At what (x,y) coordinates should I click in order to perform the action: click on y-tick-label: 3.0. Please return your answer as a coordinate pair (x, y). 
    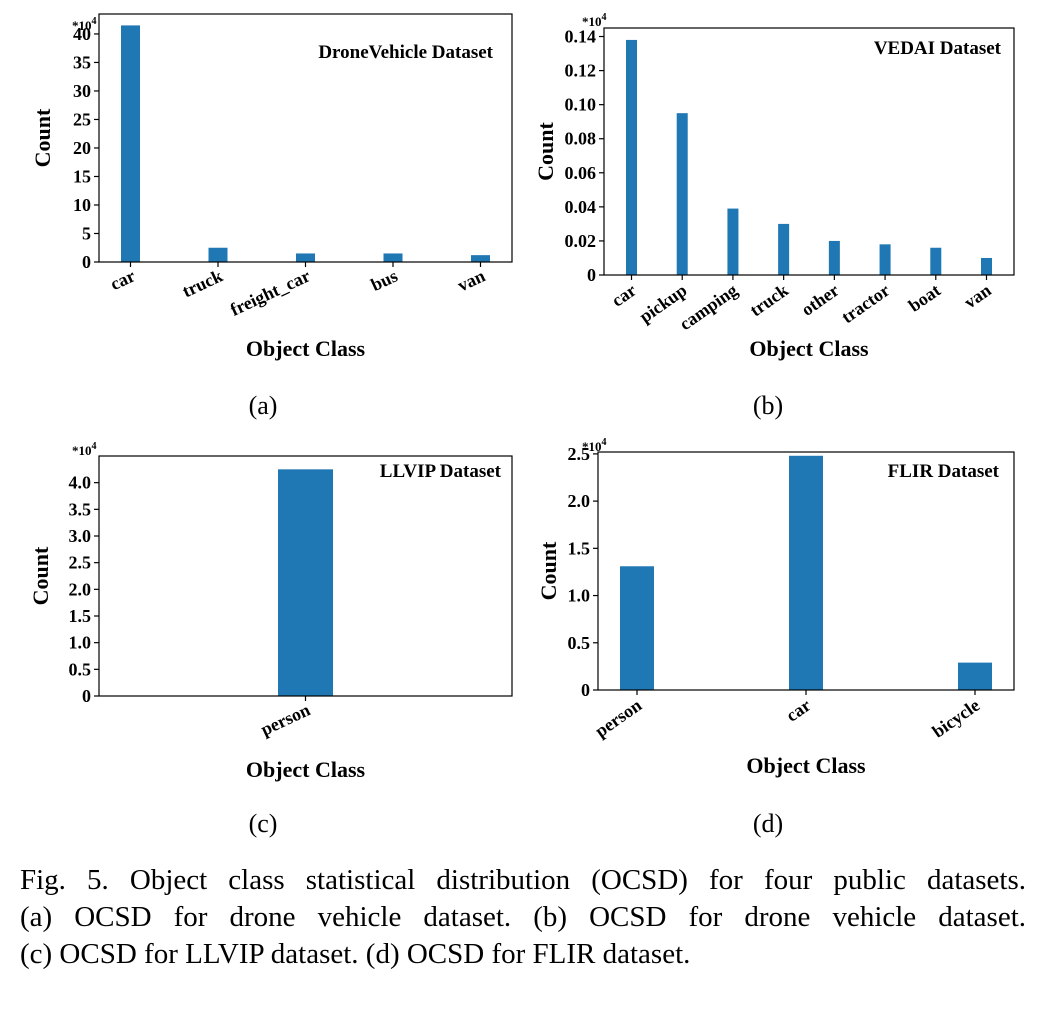
    Looking at the image, I should click on (80, 536).